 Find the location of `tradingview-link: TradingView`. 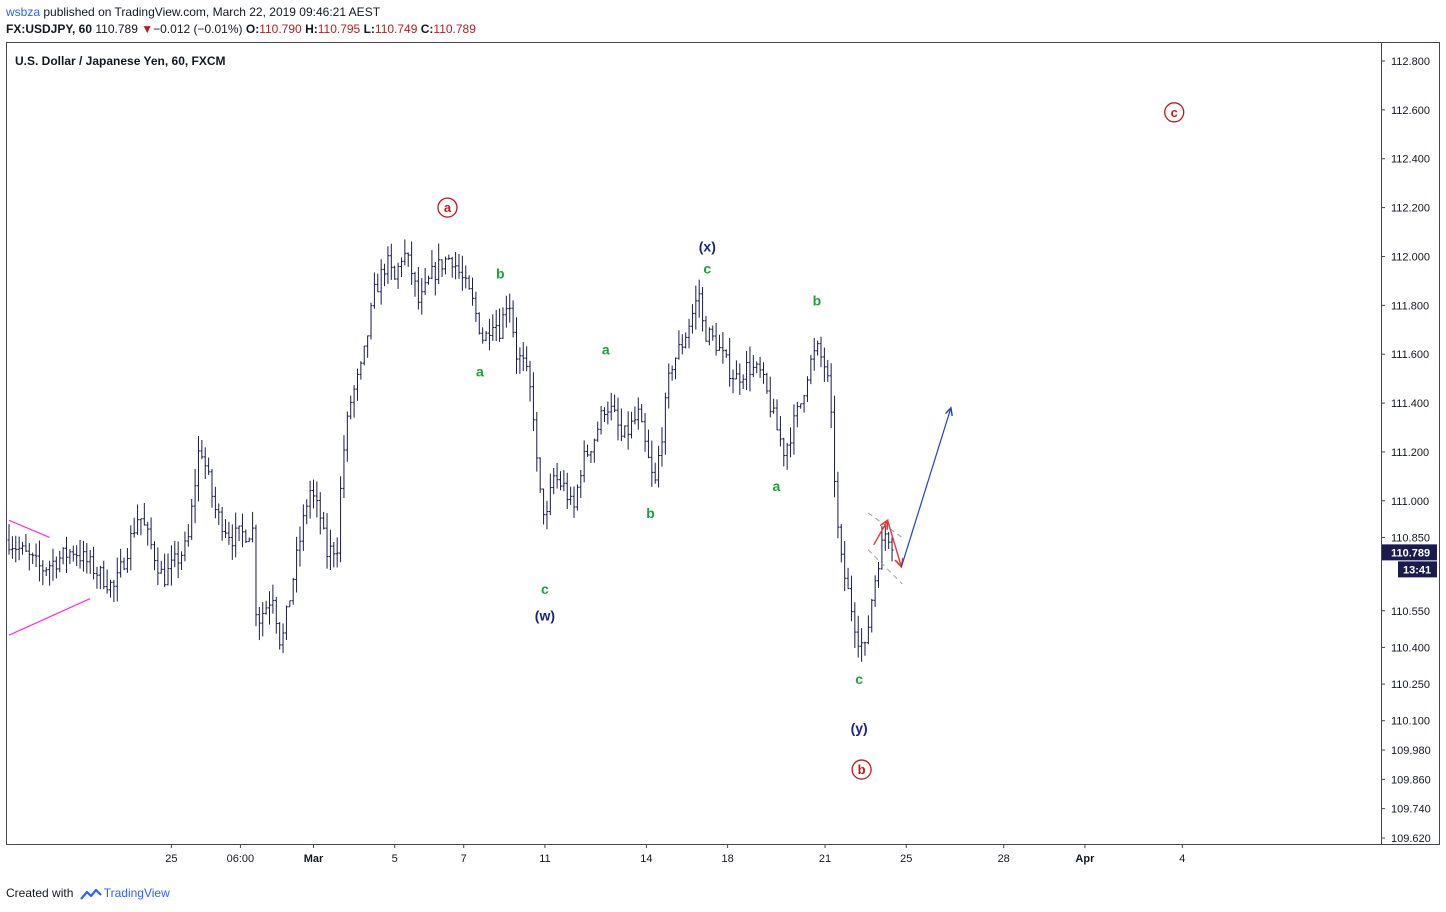

tradingview-link: TradingView is located at coordinates (136, 893).